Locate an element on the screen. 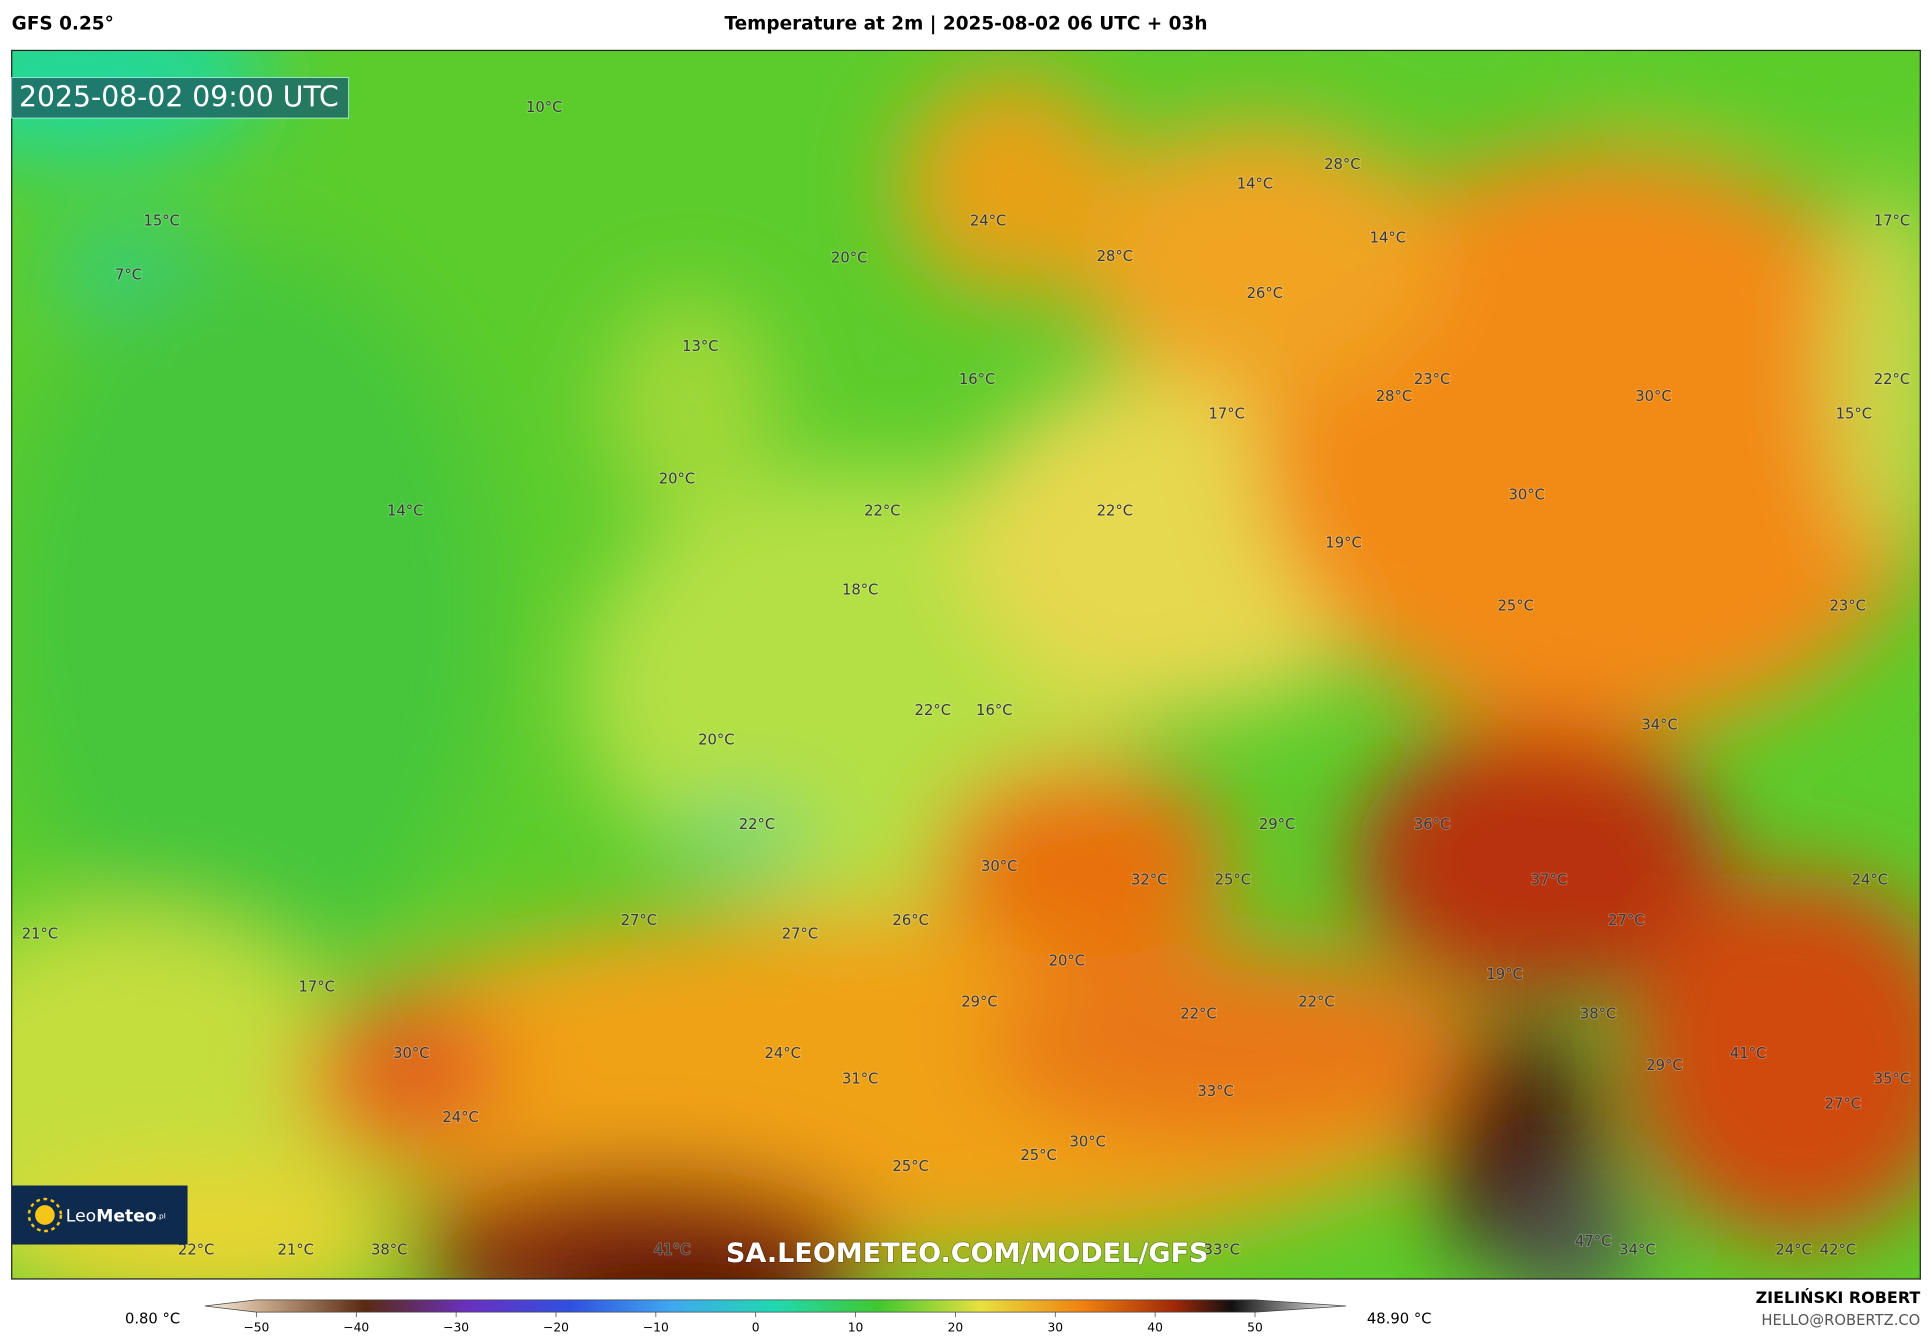  logo-suffix: .pl is located at coordinates (161, 1215).